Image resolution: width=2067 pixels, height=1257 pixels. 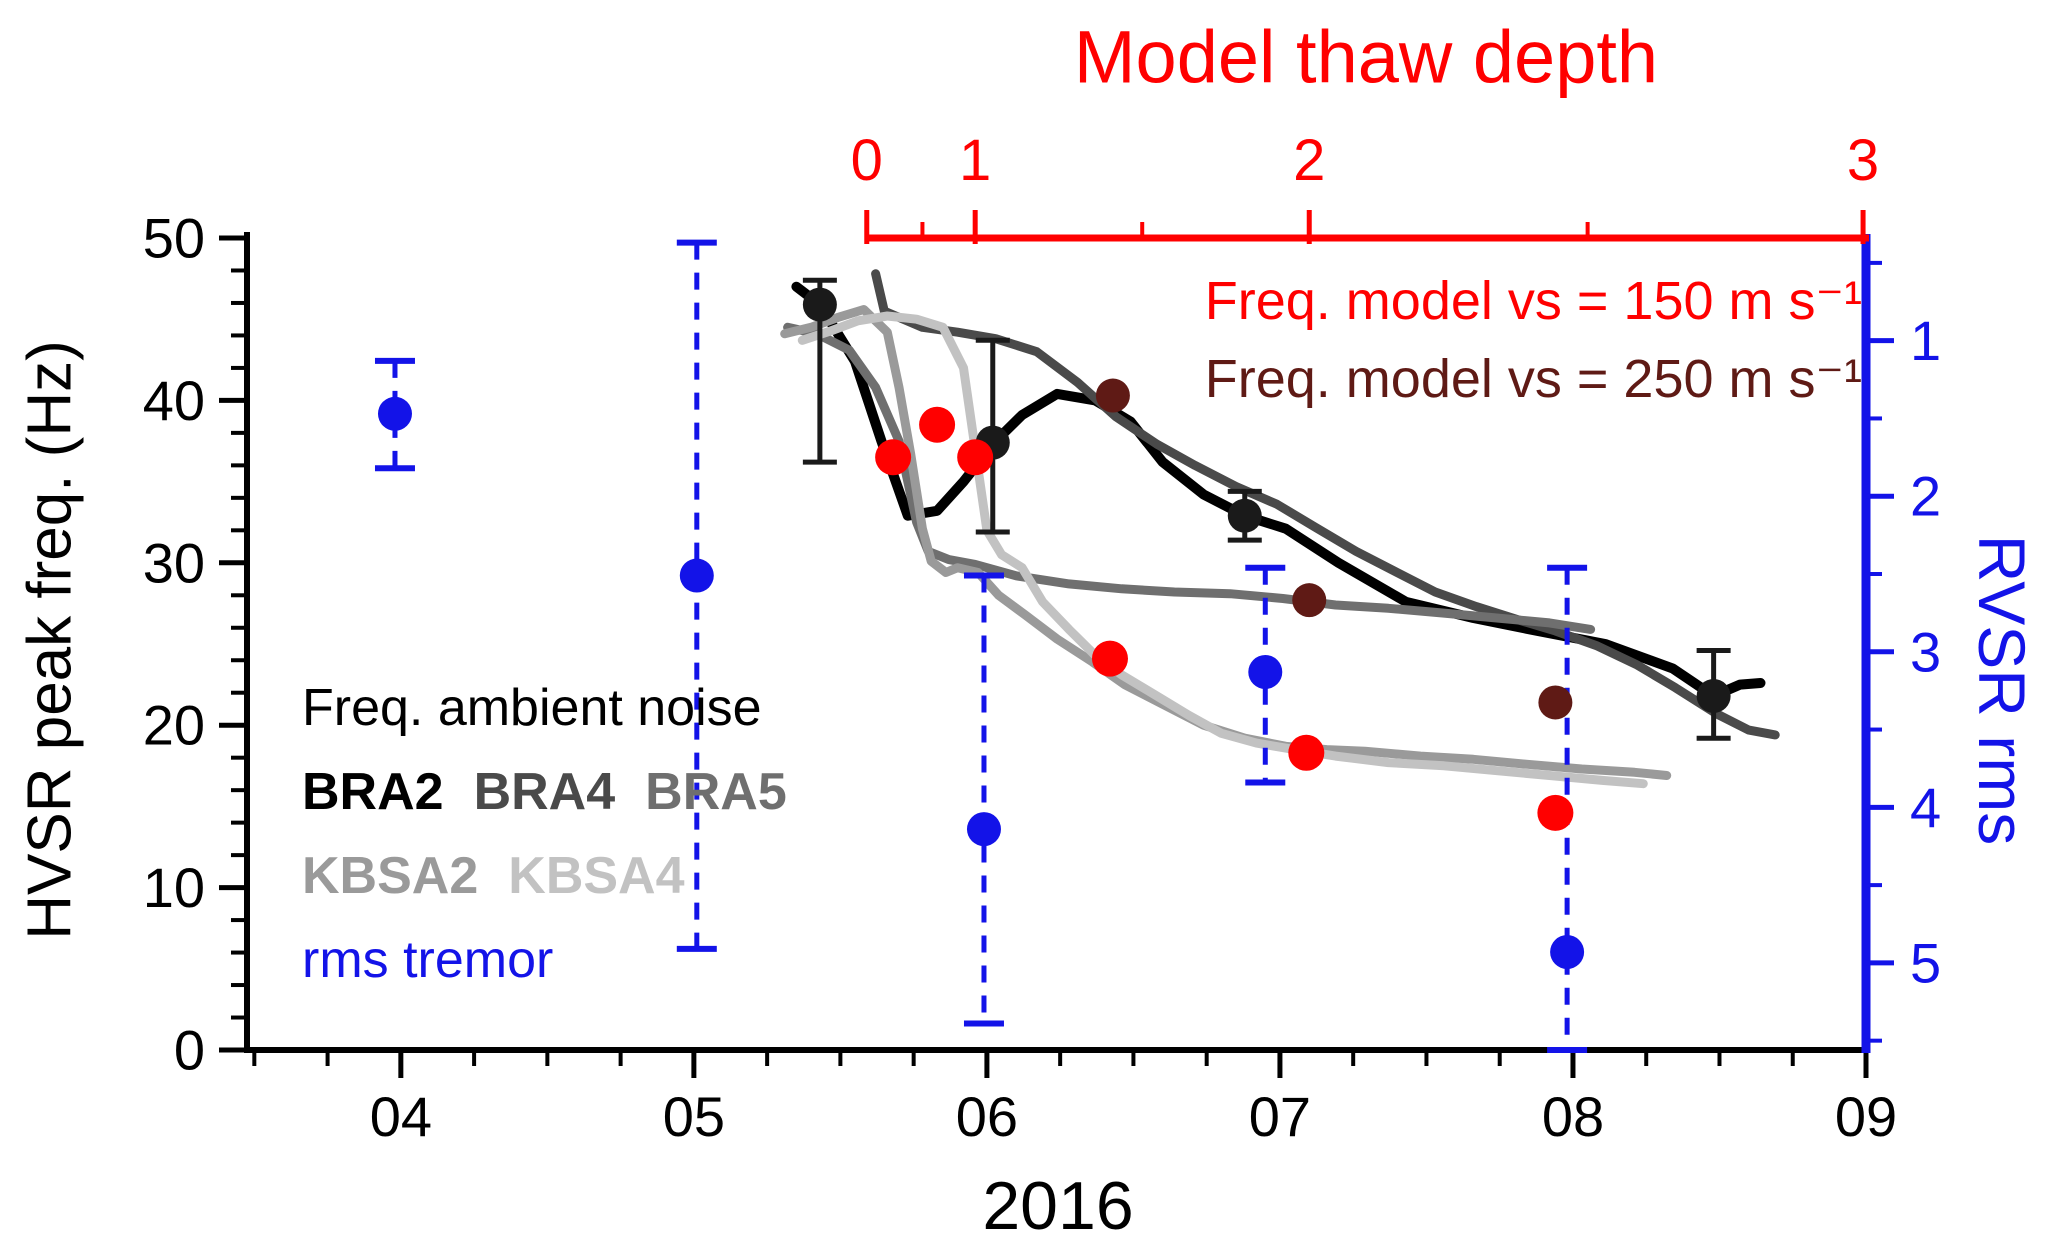 I want to click on bottom-axis-tick-label: 06, so click(x=987, y=1116).